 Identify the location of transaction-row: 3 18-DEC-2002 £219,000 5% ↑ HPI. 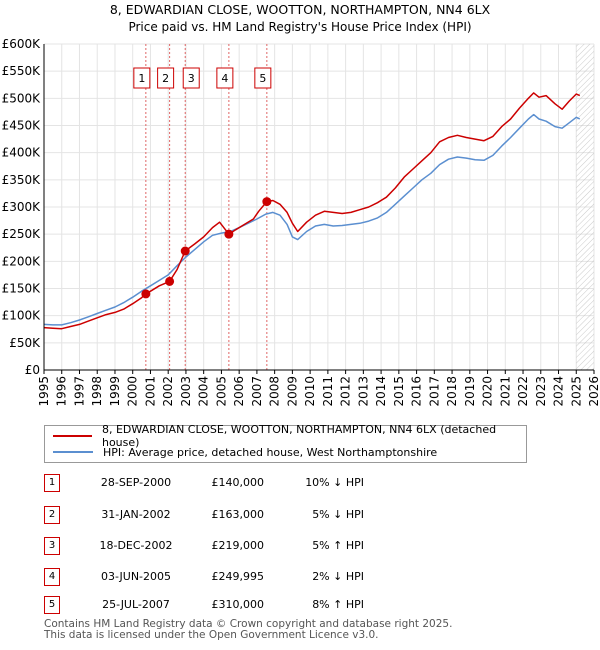
(244, 546).